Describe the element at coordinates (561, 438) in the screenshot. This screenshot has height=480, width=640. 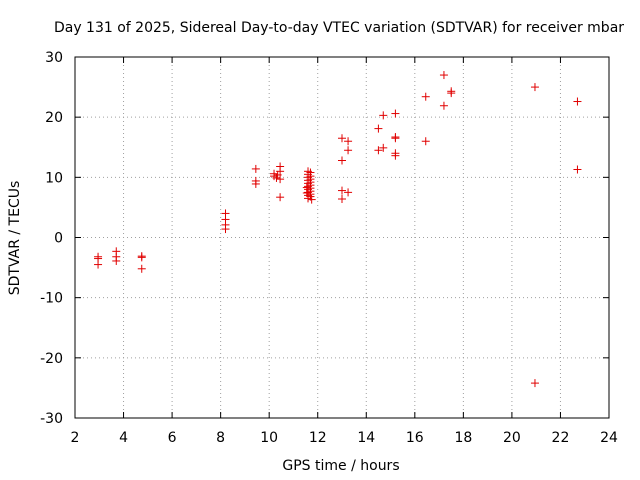
I see `x-tick-label: 22` at that location.